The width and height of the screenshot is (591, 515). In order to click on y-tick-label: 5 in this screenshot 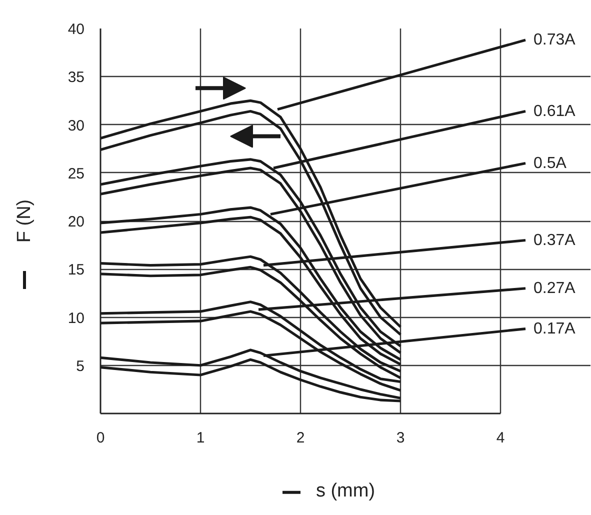, I will do `click(80, 366)`.